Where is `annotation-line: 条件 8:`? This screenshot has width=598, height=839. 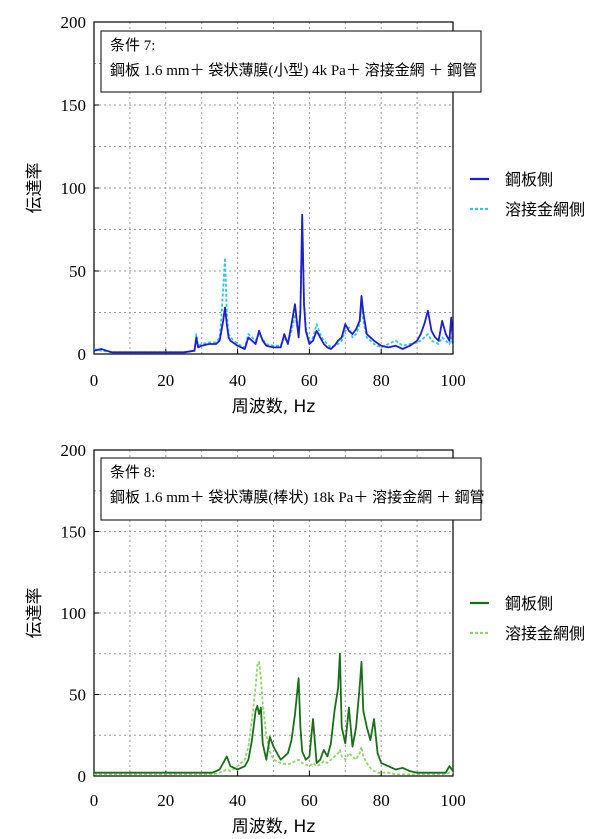 annotation-line: 条件 8: is located at coordinates (132, 472).